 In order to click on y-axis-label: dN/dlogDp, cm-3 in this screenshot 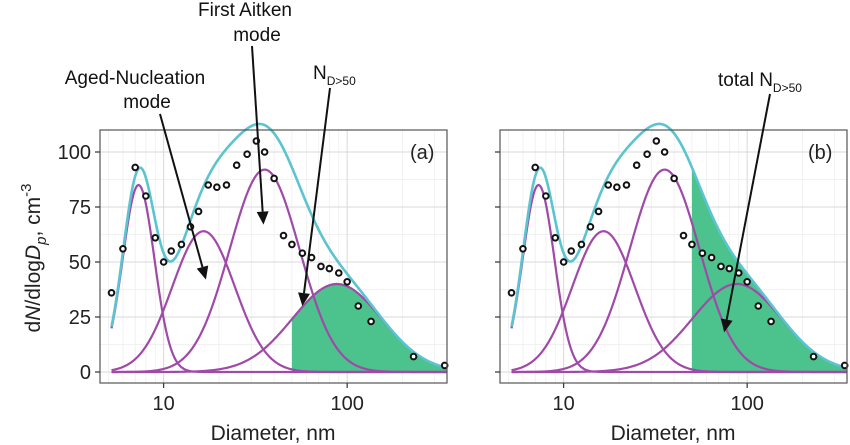, I will do `click(34, 258)`.